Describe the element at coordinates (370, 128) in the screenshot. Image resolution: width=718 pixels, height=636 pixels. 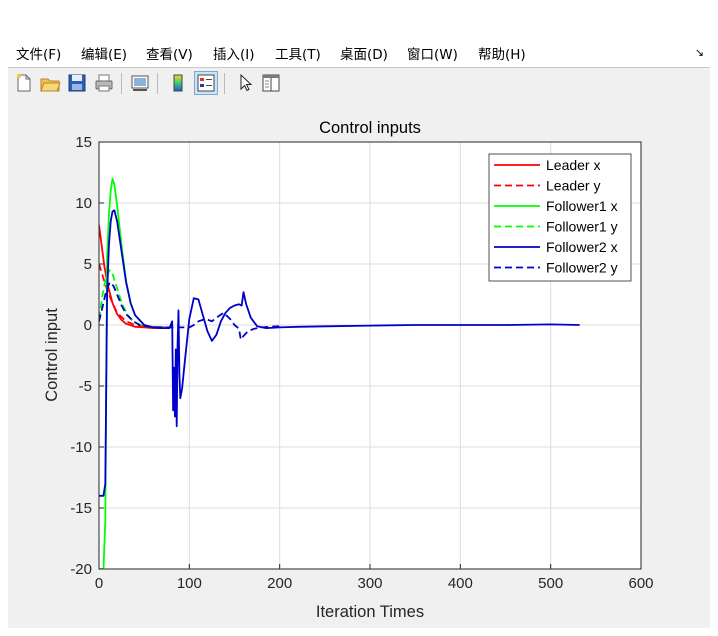
I see `chart-title: Control inputs` at that location.